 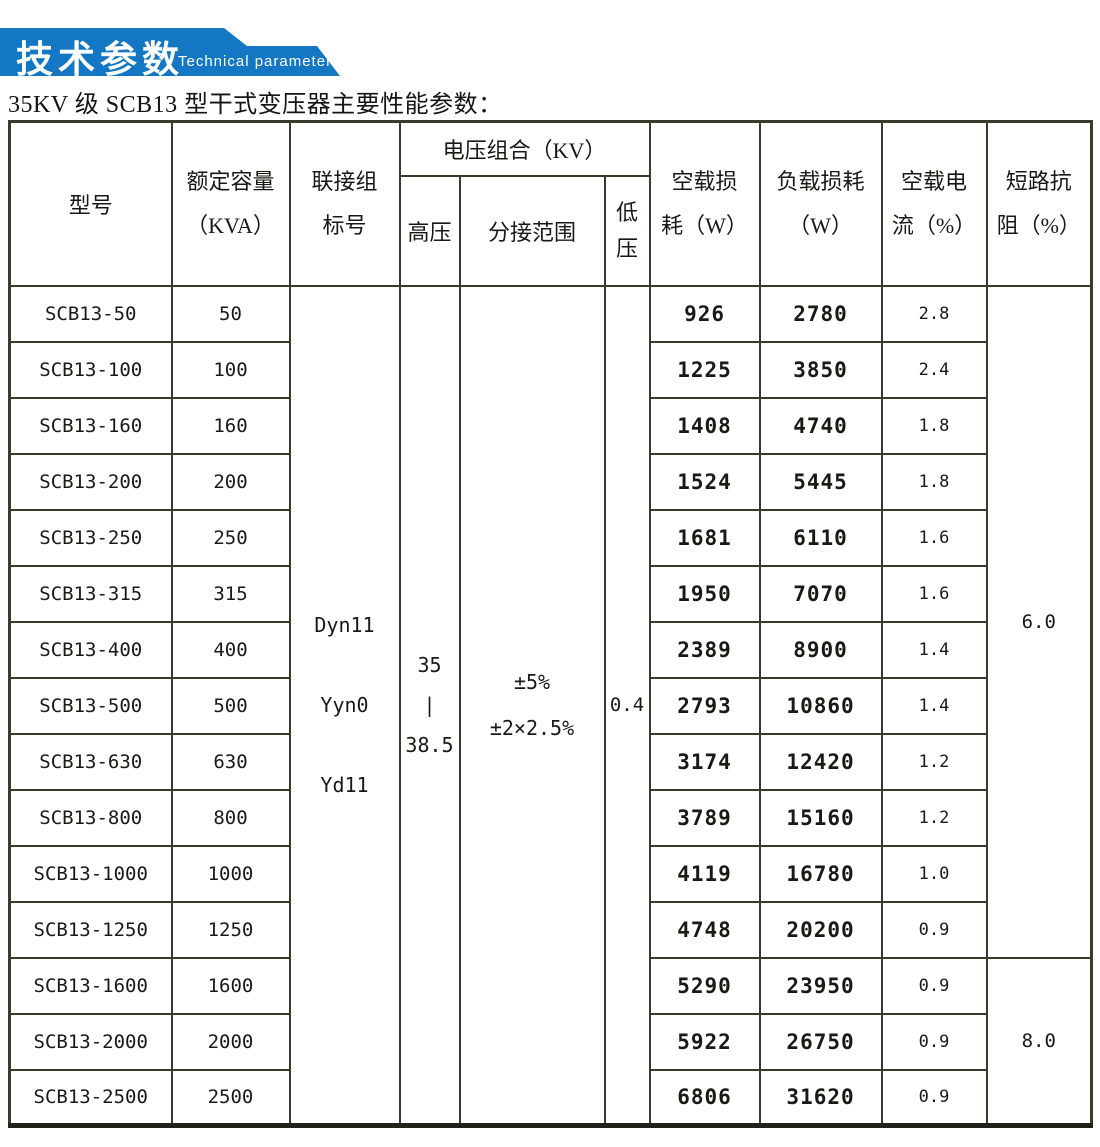 What do you see at coordinates (230, 225) in the screenshot?
I see `header-capacity-line2: （KVA）` at bounding box center [230, 225].